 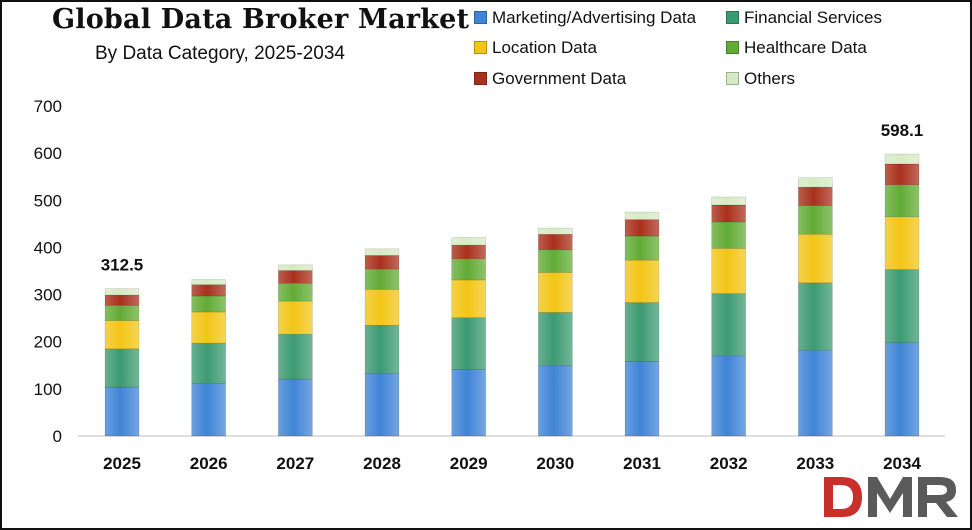 I want to click on legend-label-others: Others, so click(x=770, y=78).